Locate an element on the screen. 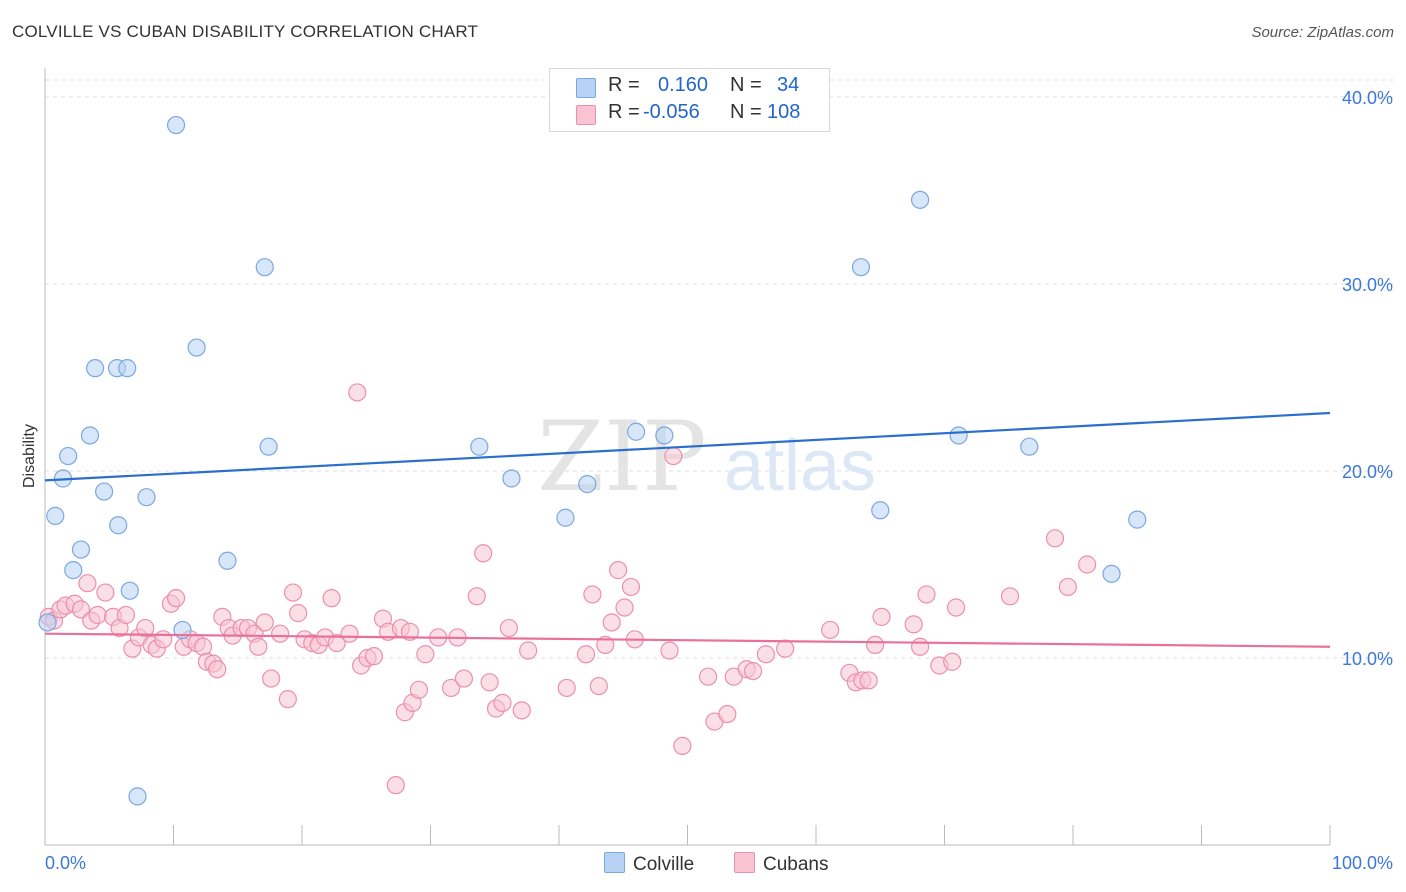 Image resolution: width=1406 pixels, height=892 pixels. y-tick-label: 10.0% is located at coordinates (1367, 659).